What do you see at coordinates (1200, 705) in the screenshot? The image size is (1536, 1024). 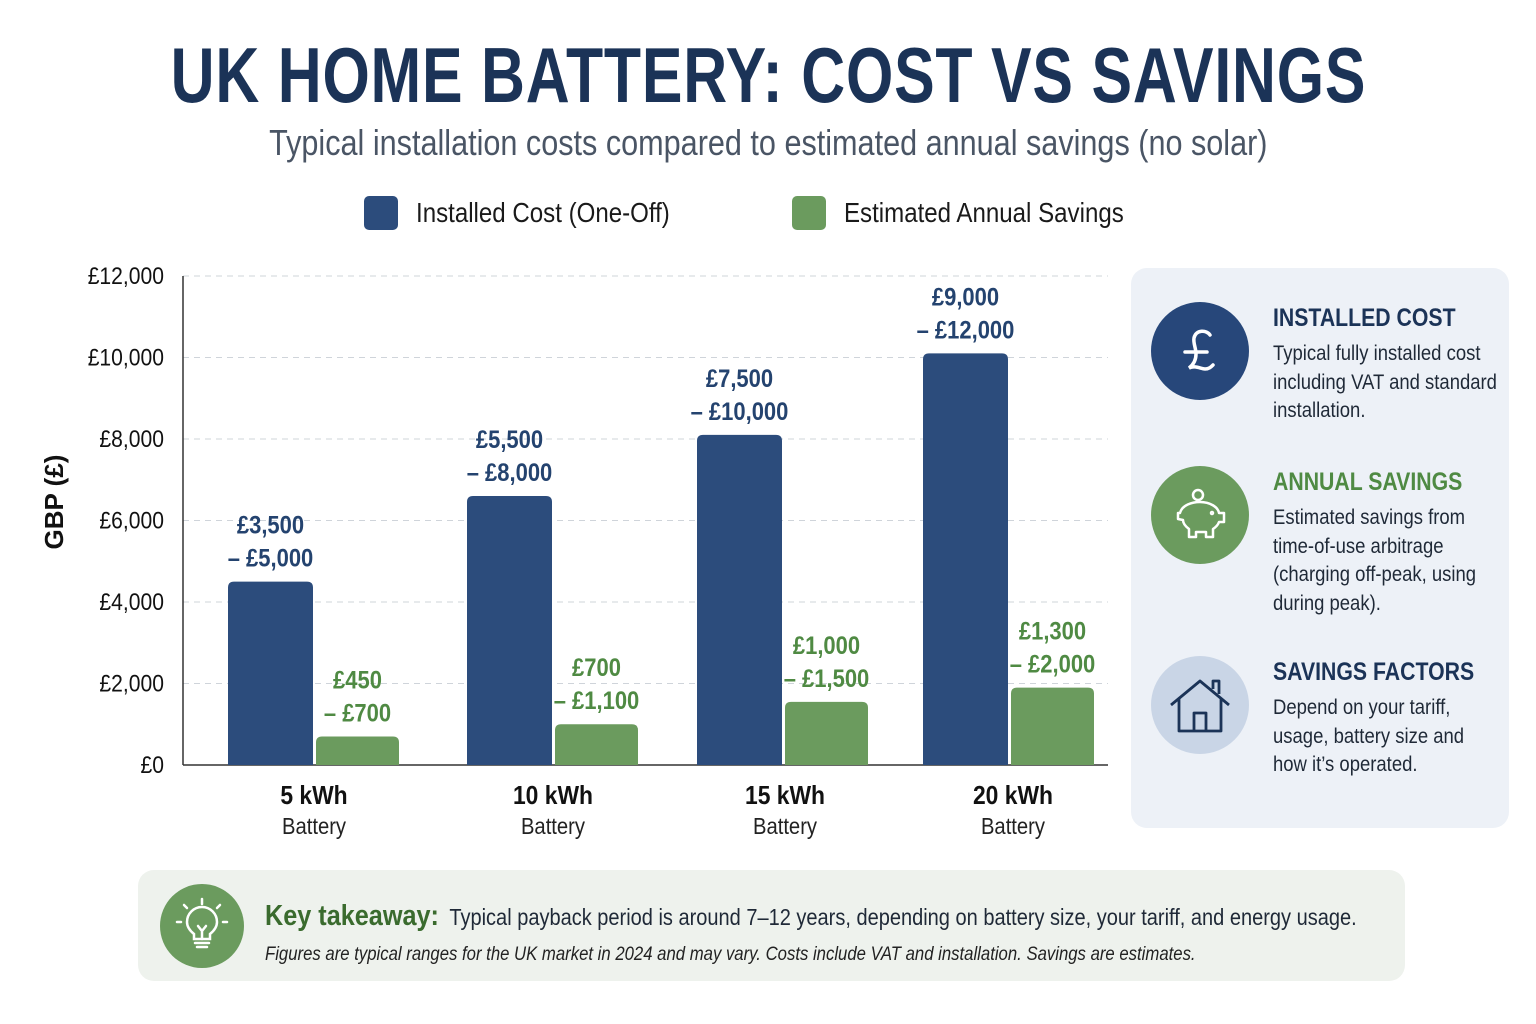 I see `house-icon` at bounding box center [1200, 705].